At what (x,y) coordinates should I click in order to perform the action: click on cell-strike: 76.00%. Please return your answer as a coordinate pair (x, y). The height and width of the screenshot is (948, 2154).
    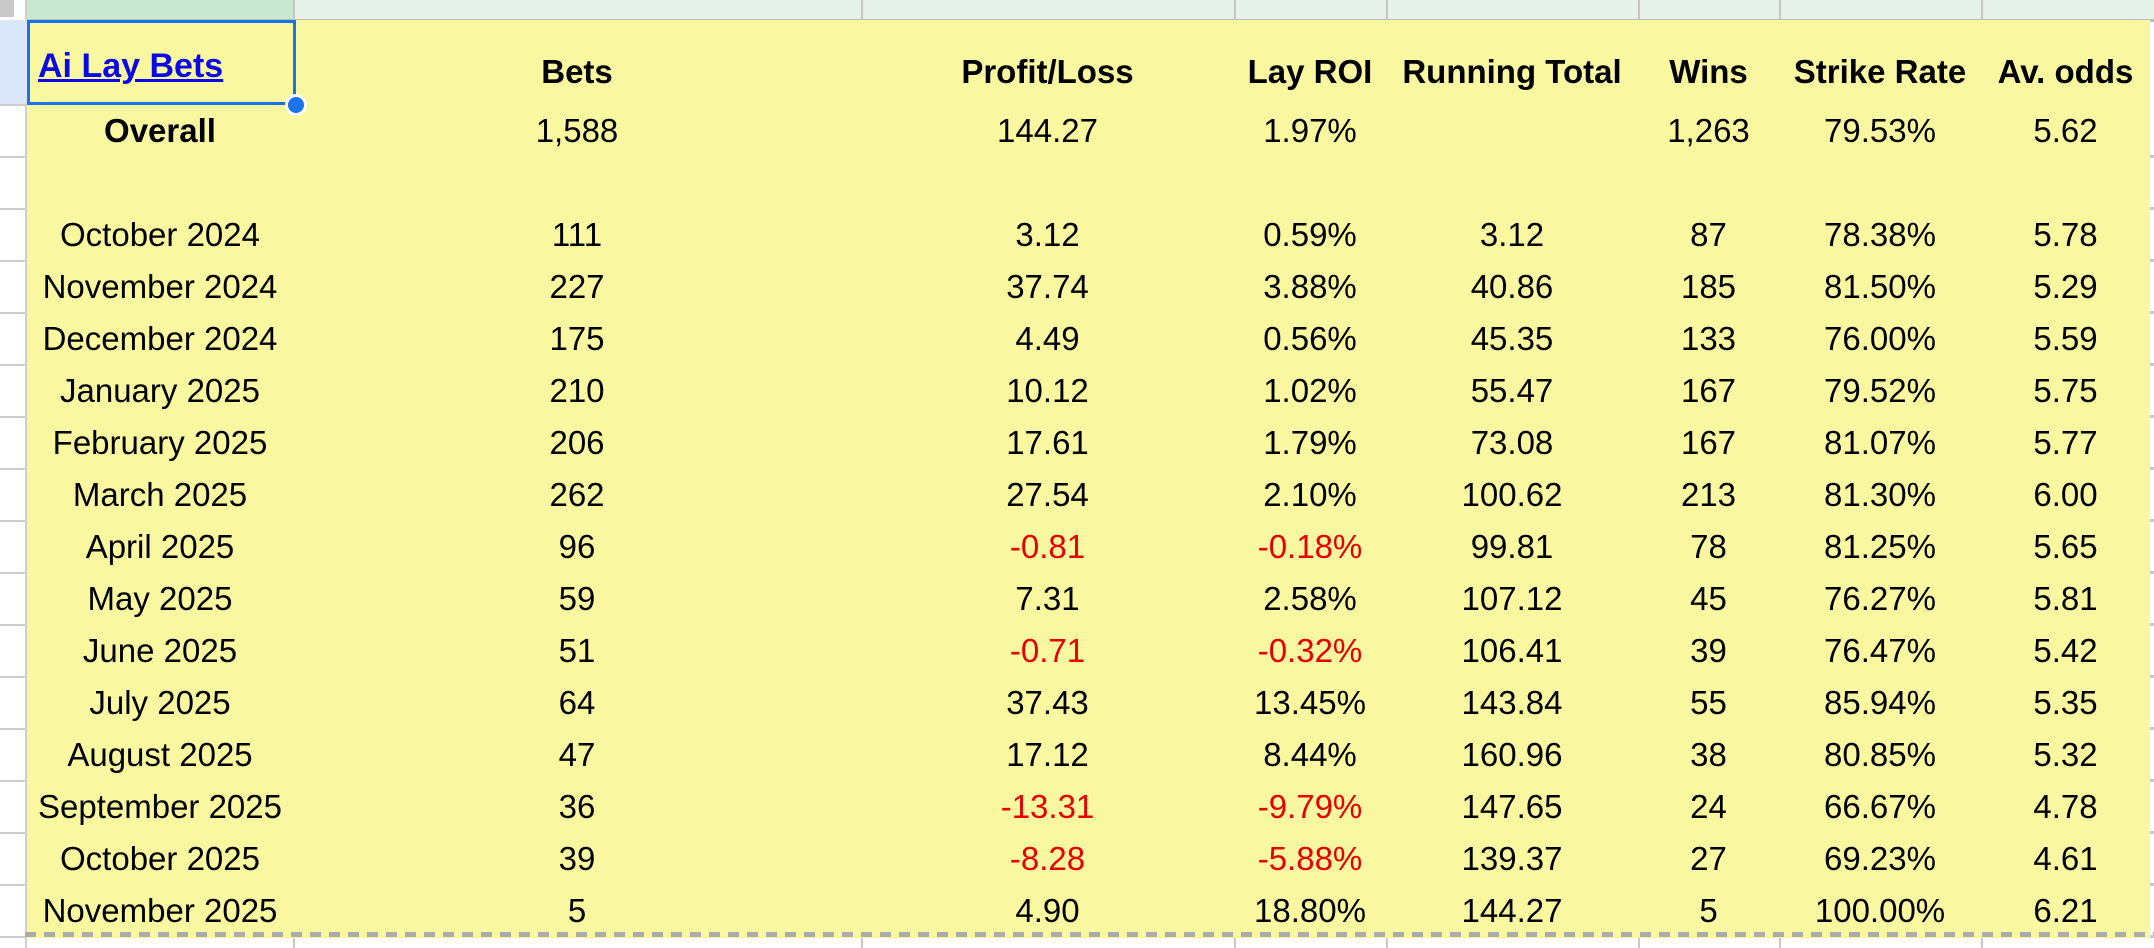
    Looking at the image, I should click on (1880, 338).